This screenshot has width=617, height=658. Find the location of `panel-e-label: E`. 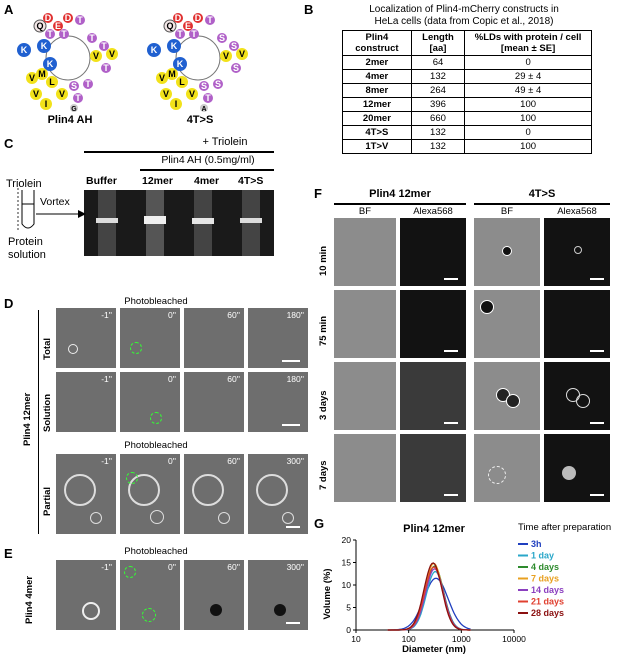

panel-e-label: E is located at coordinates (8, 553).